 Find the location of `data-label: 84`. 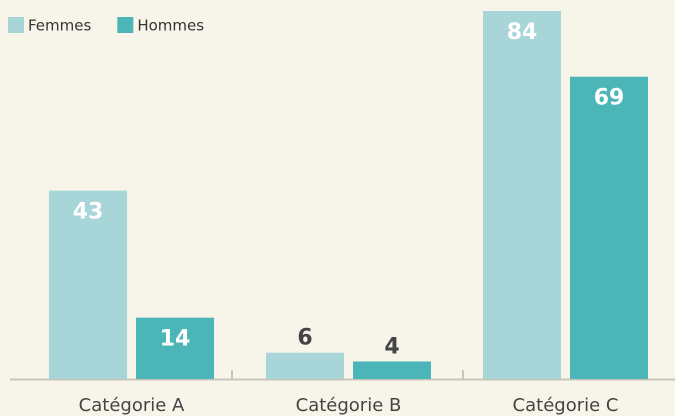

data-label: 84 is located at coordinates (522, 32).